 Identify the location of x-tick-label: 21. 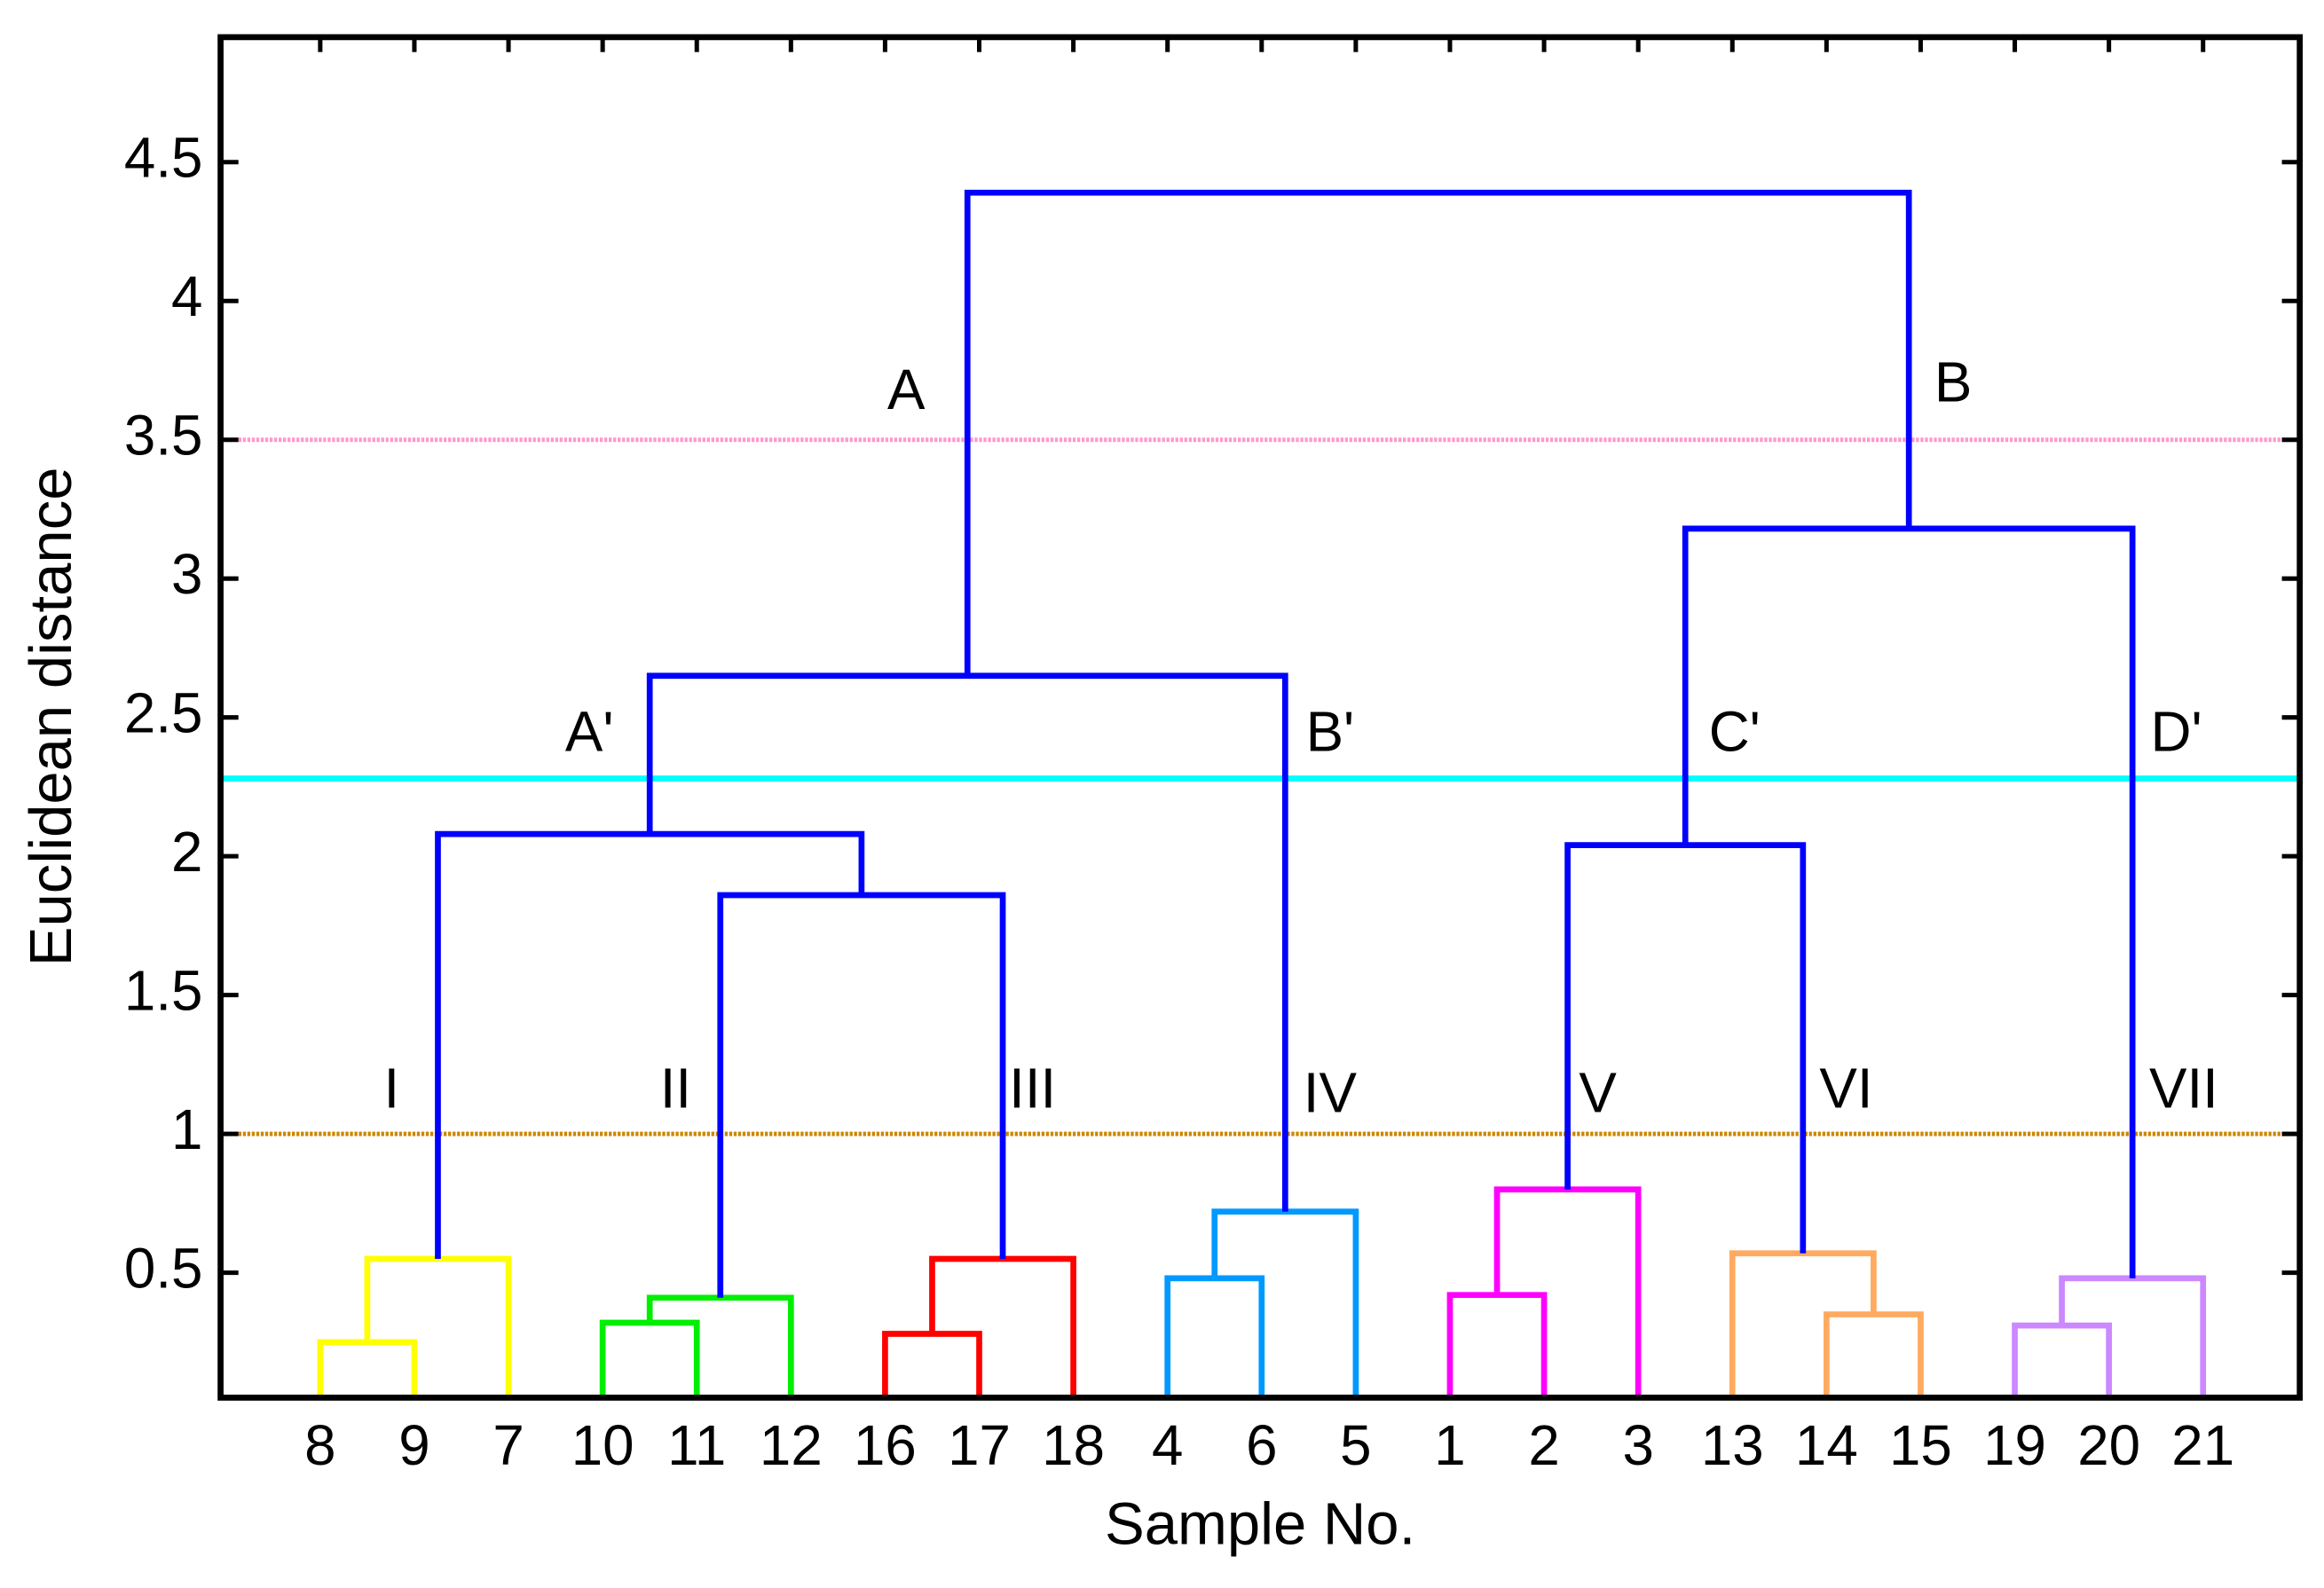
(2202, 1445).